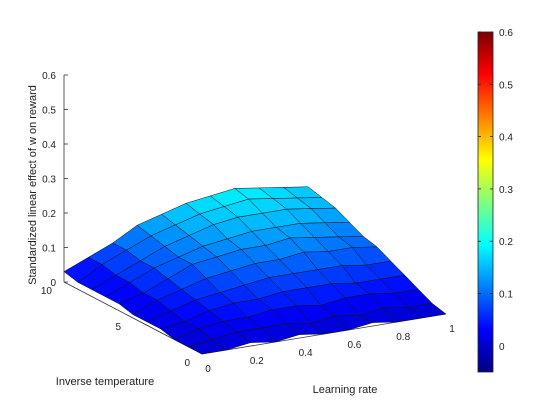 The image size is (560, 420). Describe the element at coordinates (502, 347) in the screenshot. I see `colorbar-tick-label: 0` at that location.